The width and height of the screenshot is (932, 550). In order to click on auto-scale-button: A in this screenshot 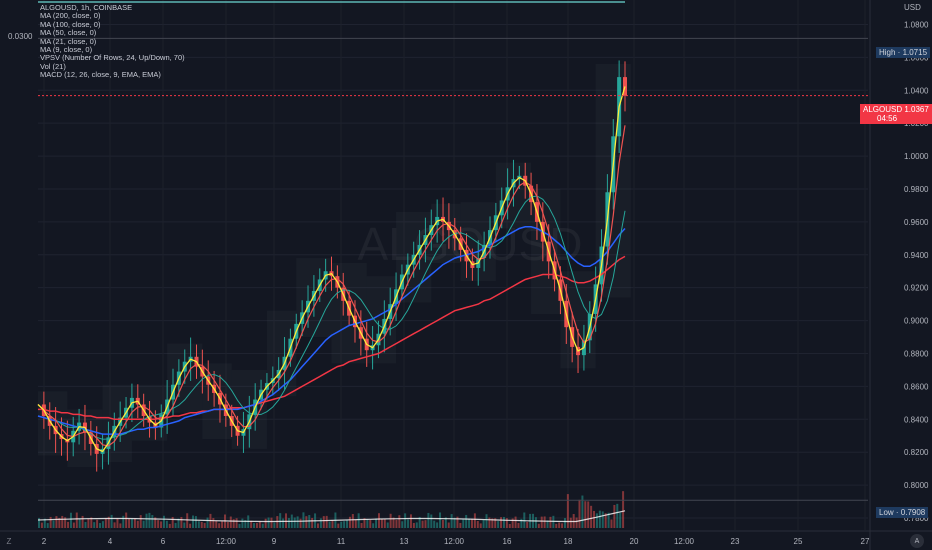, I will do `click(917, 541)`.